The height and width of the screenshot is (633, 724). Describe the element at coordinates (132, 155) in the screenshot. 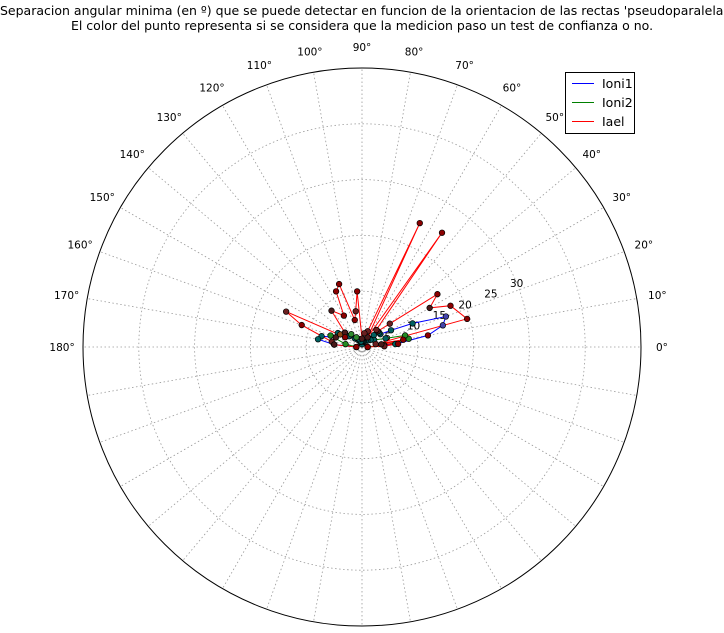

I see `angle-tick-label: 140°` at that location.